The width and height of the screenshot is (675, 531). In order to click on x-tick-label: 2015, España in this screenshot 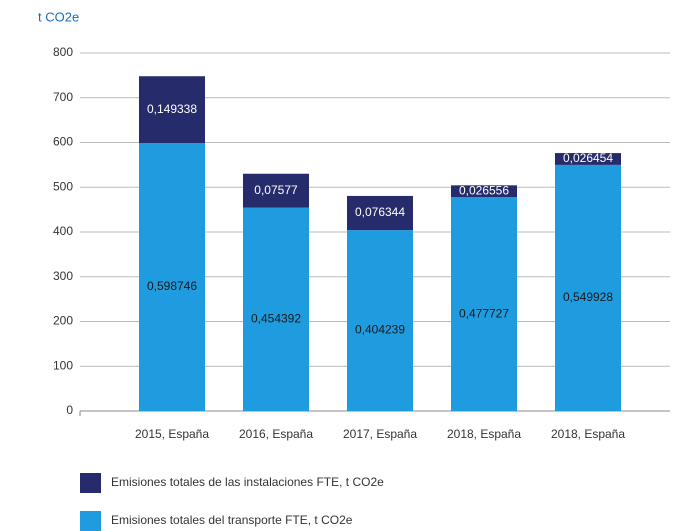, I will do `click(172, 434)`.